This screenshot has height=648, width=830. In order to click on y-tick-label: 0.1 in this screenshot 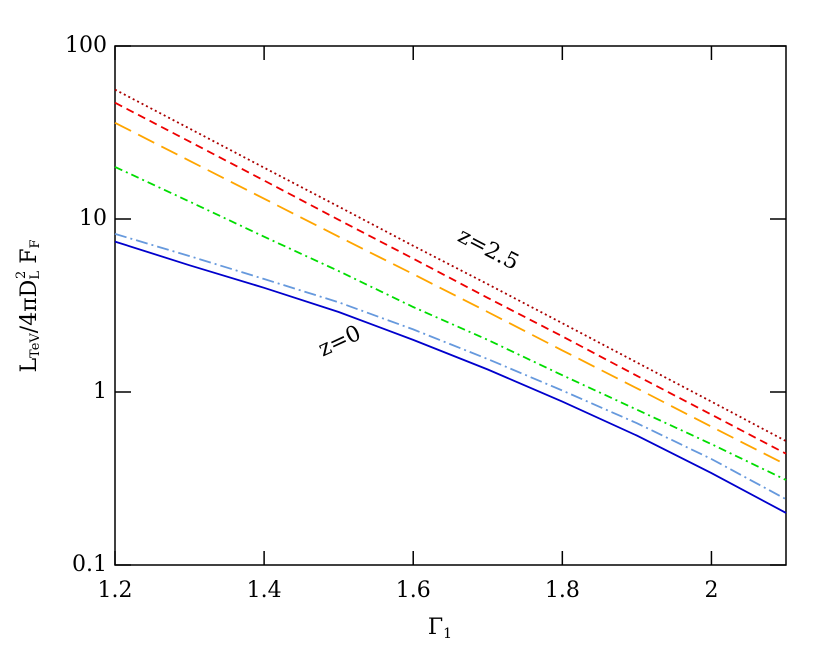, I will do `click(89, 564)`.